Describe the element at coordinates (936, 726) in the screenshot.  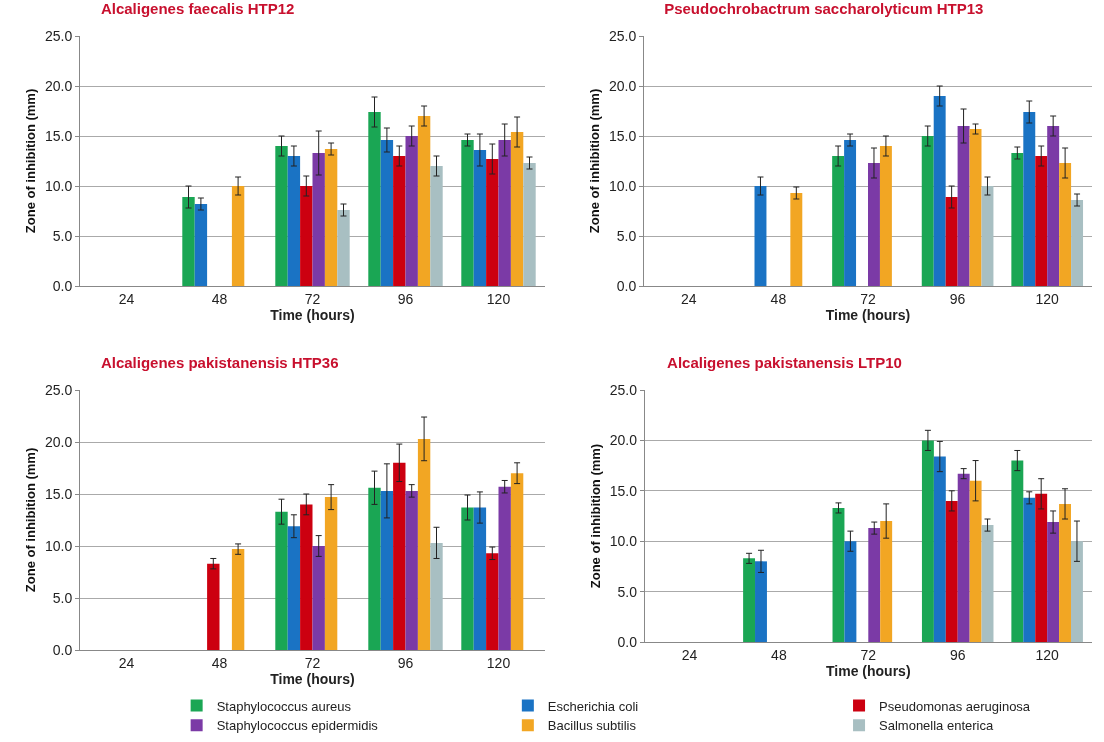
I see `legend-label: Salmonella enterica` at that location.